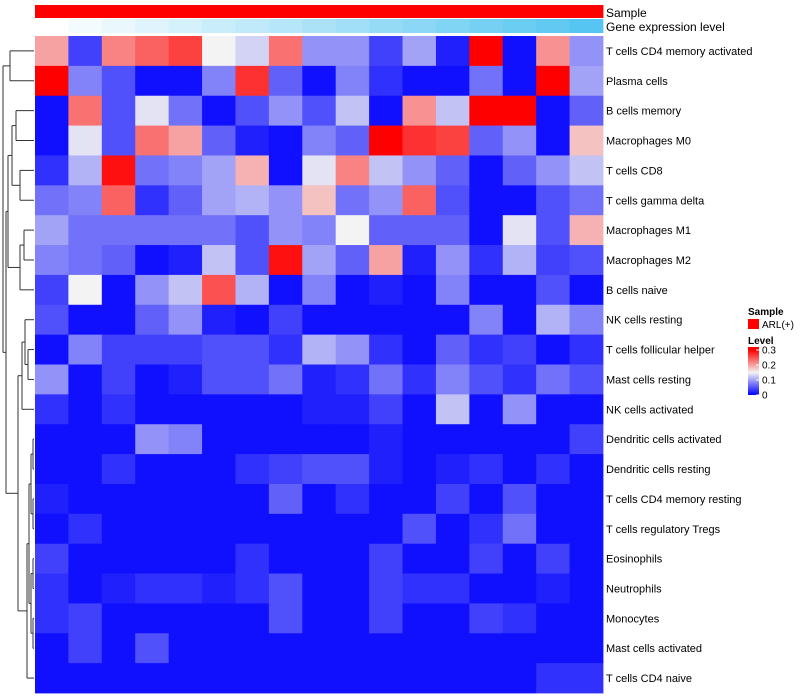  I want to click on row-label: Neutrophils, so click(634, 589).